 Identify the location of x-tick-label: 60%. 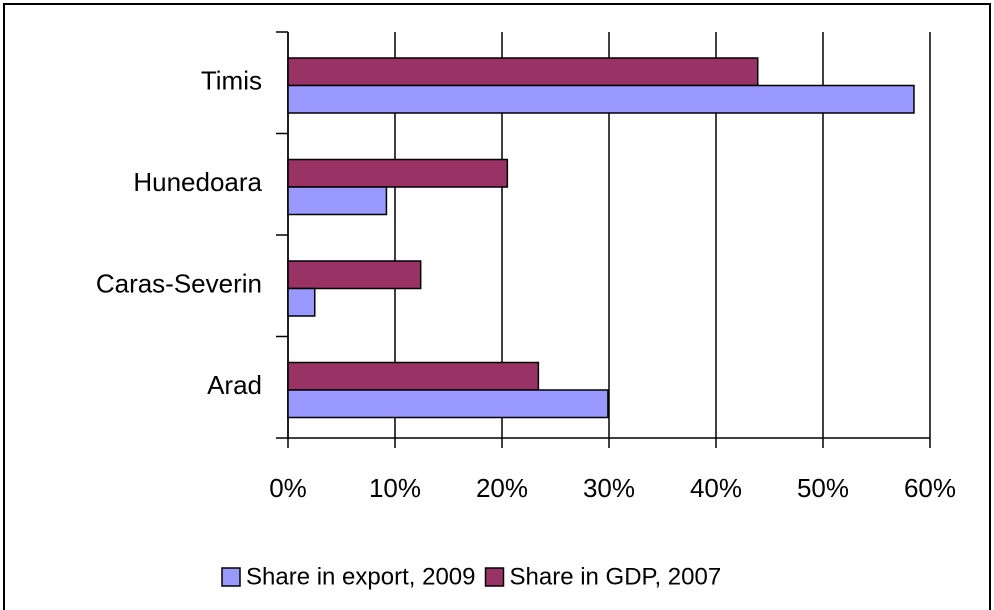
(930, 488).